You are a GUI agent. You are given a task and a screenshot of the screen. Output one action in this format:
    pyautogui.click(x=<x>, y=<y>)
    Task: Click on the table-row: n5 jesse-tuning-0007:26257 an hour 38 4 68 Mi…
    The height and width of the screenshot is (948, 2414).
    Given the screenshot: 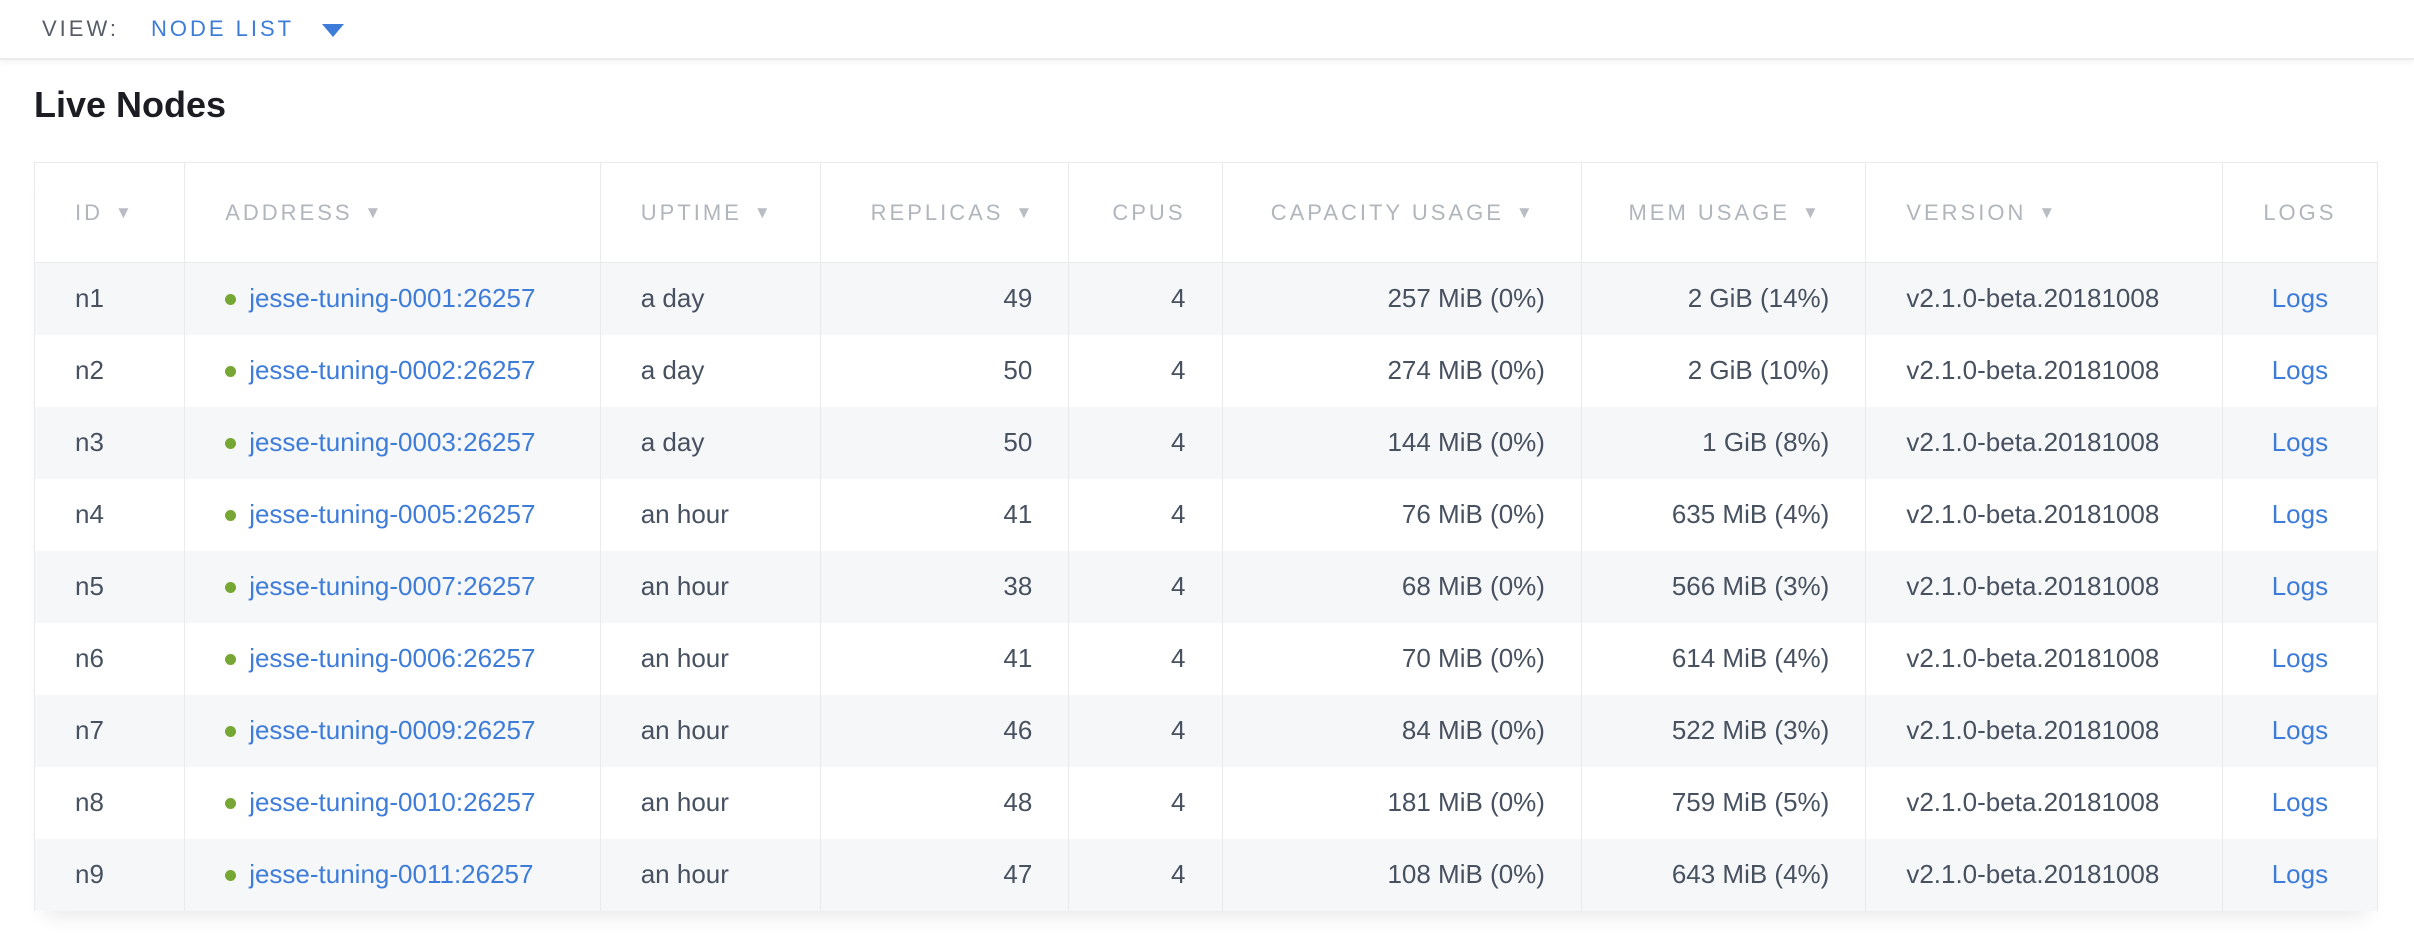 What is the action you would take?
    pyautogui.click(x=1206, y=586)
    